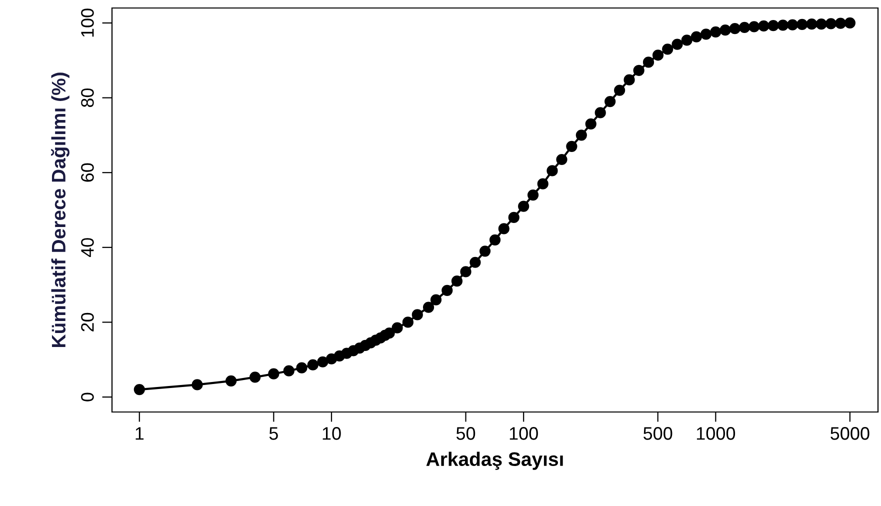 The image size is (881, 506). Describe the element at coordinates (87, 172) in the screenshot. I see `y-tick-label: 60` at that location.